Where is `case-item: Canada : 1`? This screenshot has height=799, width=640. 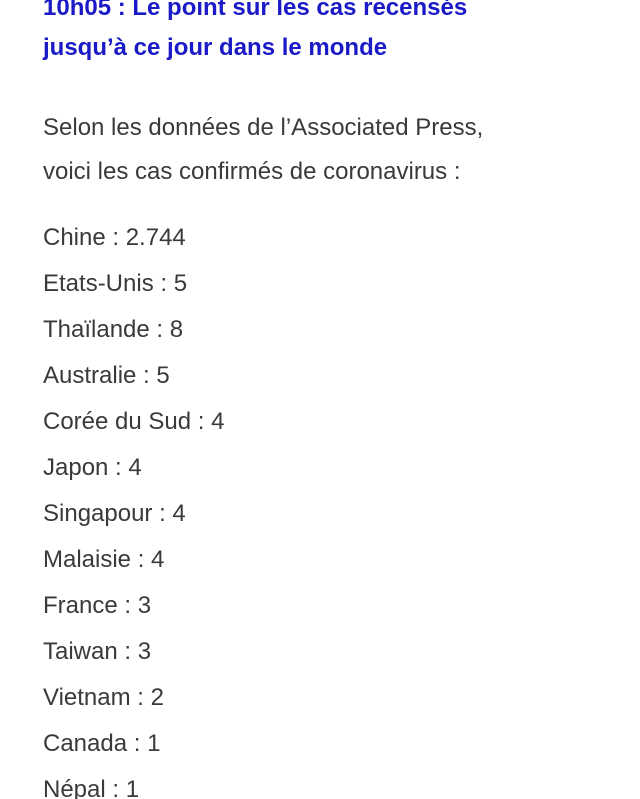
case-item: Canada : 1 is located at coordinates (102, 743).